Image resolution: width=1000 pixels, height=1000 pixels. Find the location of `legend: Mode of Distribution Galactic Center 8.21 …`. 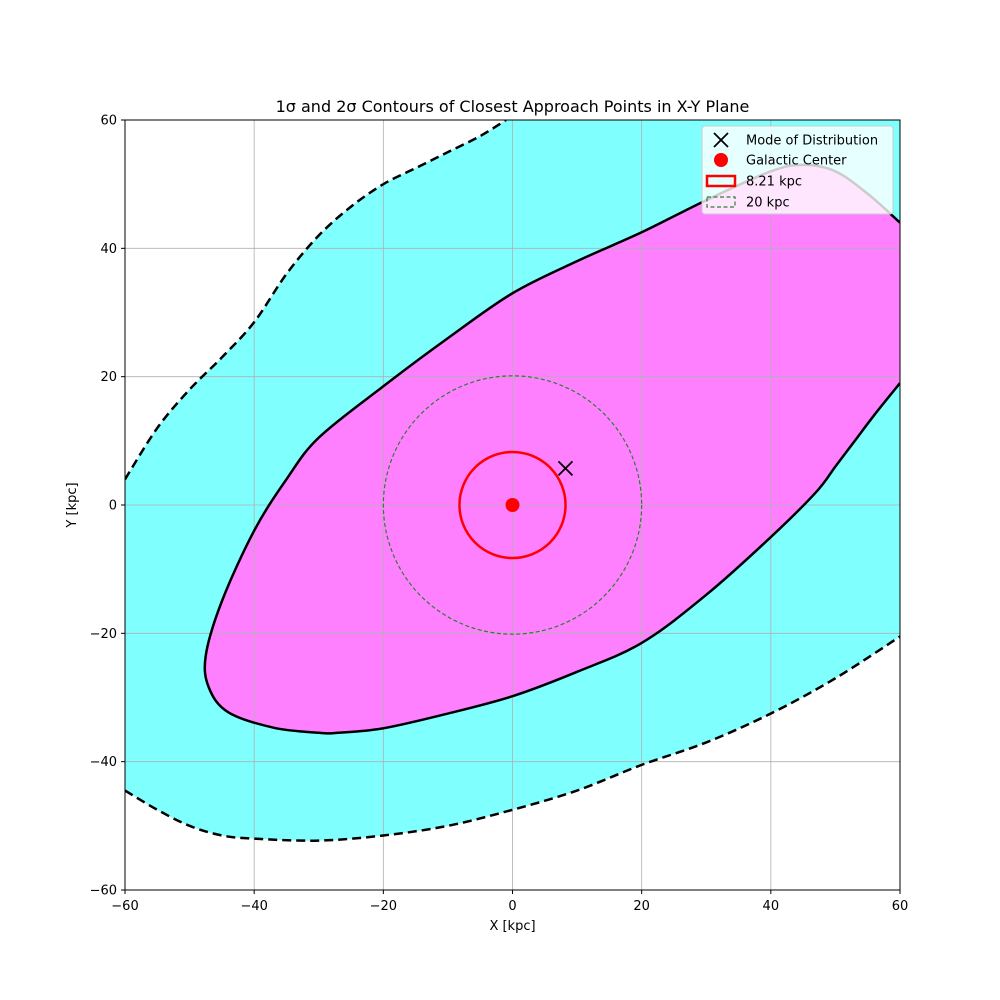

legend: Mode of Distribution Galactic Center 8.21 … is located at coordinates (797, 170).